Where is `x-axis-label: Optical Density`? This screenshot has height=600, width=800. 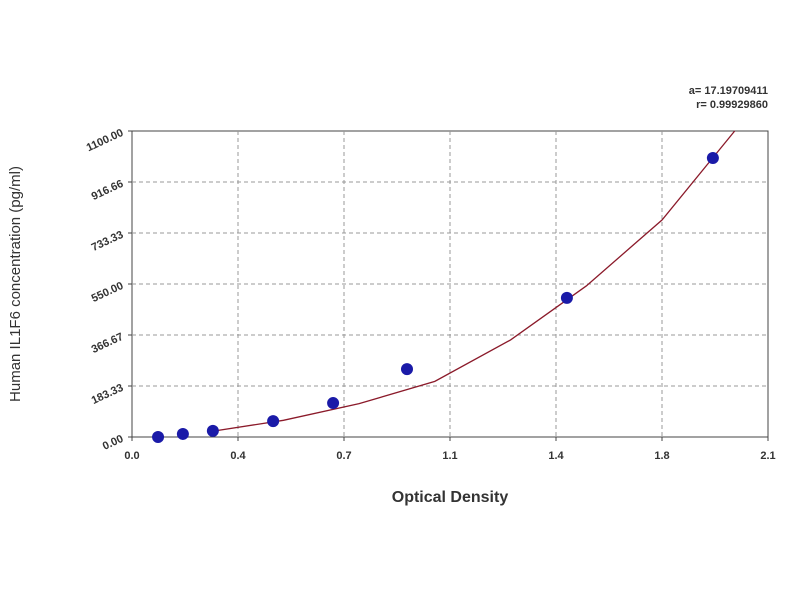
x-axis-label: Optical Density is located at coordinates (450, 497).